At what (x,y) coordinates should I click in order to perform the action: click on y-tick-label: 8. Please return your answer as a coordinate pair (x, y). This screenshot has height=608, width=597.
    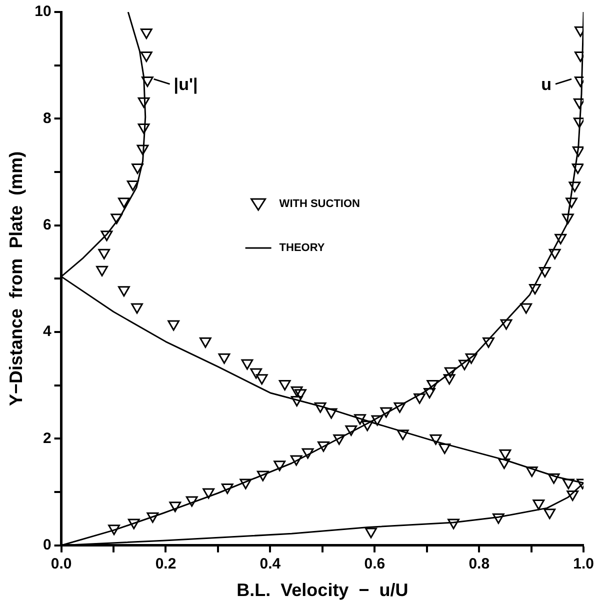
    Looking at the image, I should click on (47, 118).